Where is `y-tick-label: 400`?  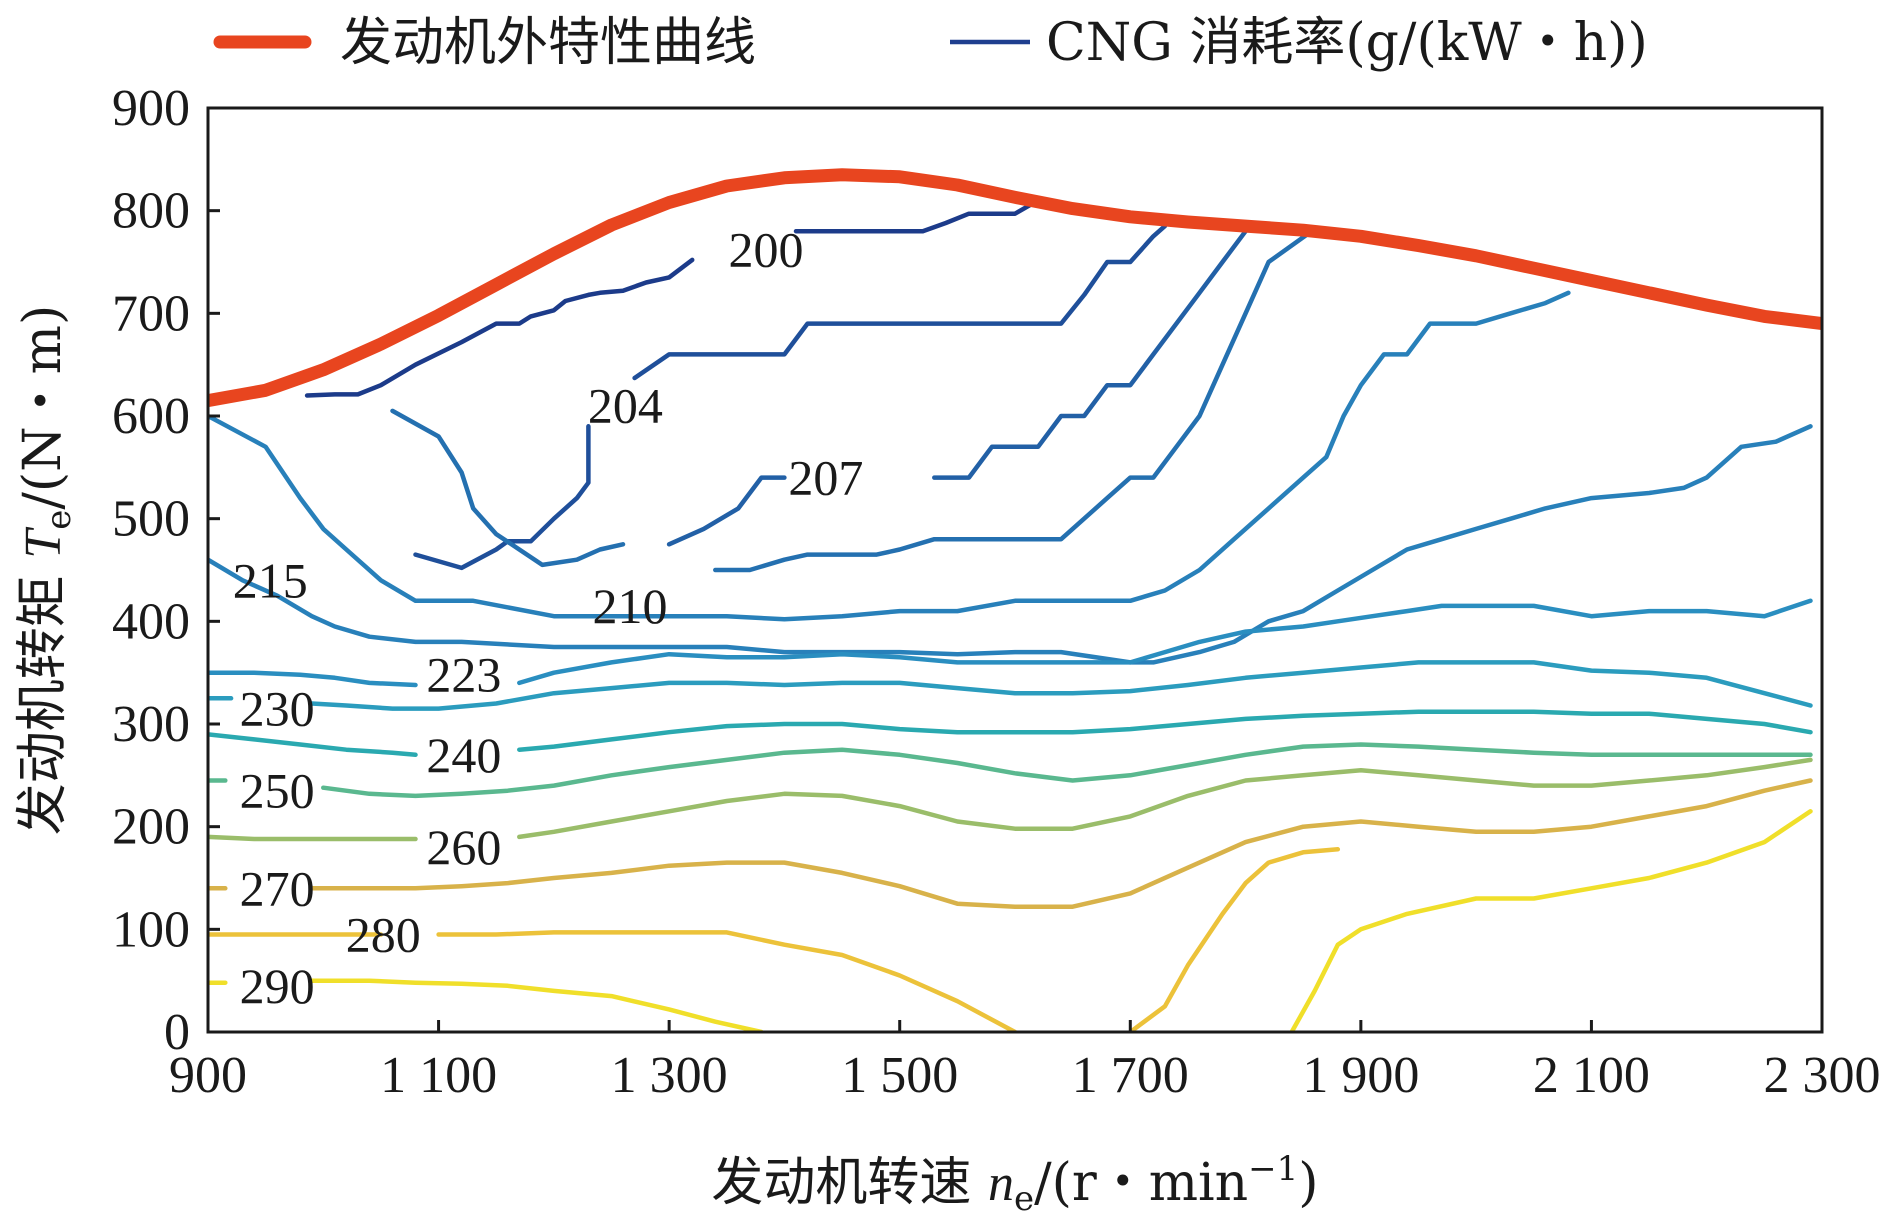 y-tick-label: 400 is located at coordinates (151, 621).